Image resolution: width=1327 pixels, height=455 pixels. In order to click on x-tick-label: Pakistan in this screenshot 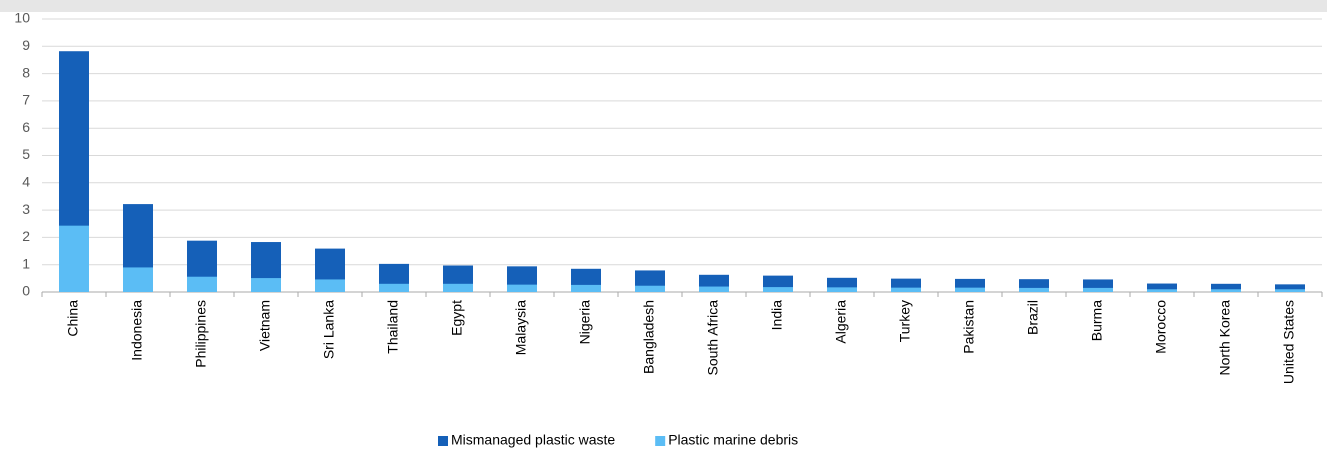, I will do `click(969, 327)`.